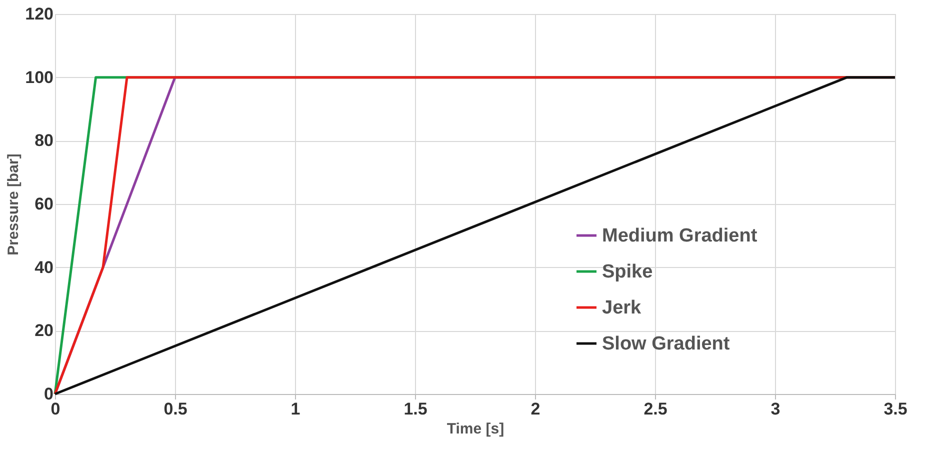  What do you see at coordinates (535, 409) in the screenshot?
I see `x-tick-label: 2` at bounding box center [535, 409].